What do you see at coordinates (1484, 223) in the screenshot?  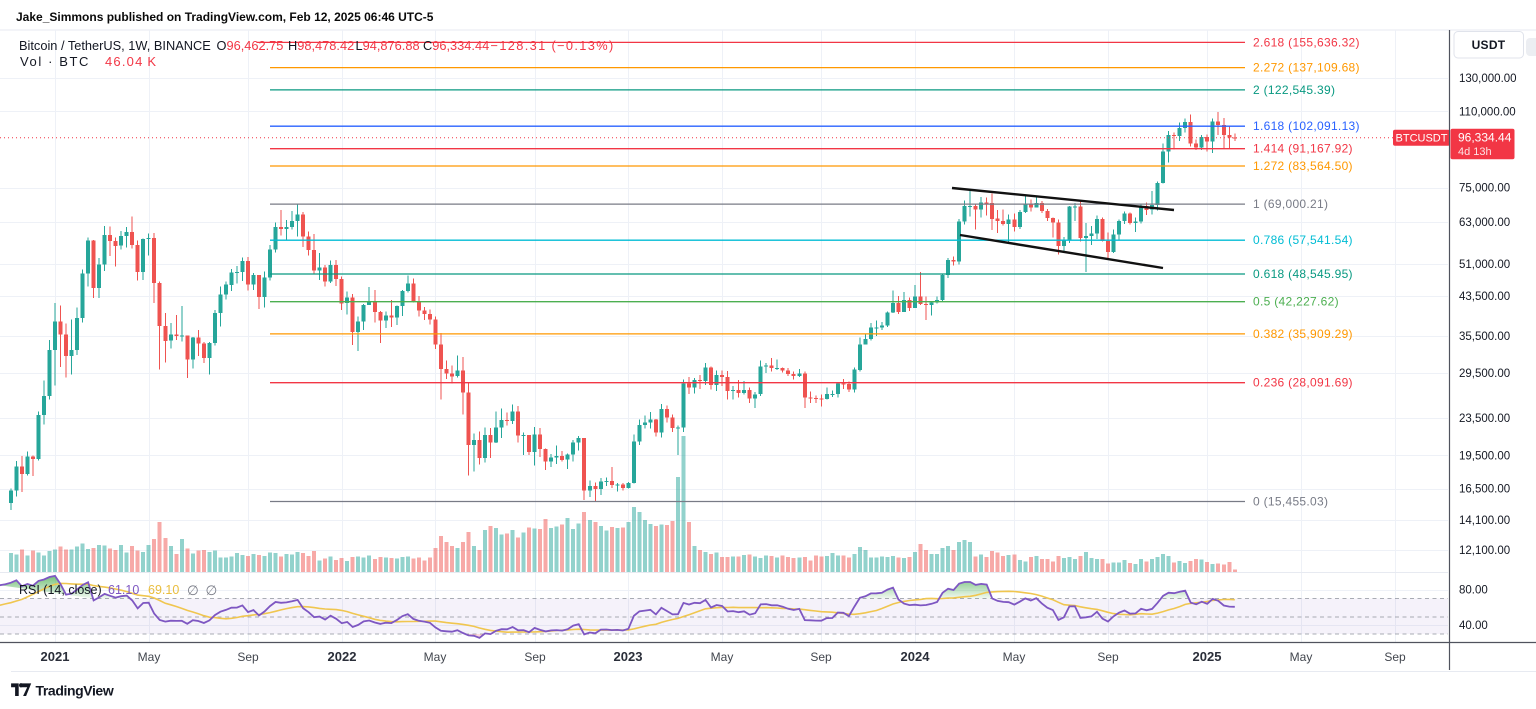 I see `svg-text: 63,000.00` at bounding box center [1484, 223].